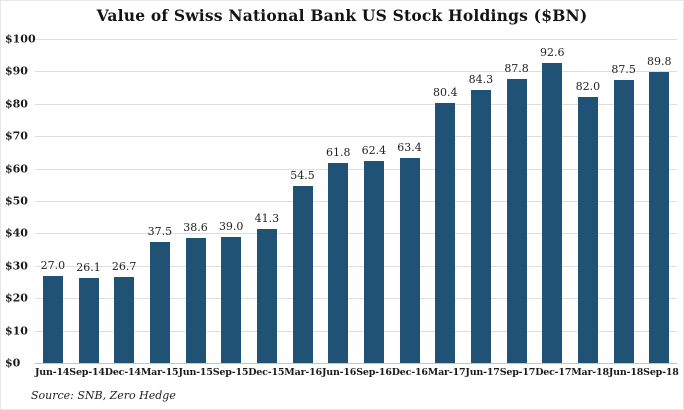 The width and height of the screenshot is (684, 410). I want to click on x-axis-tick-label: Jun-14, so click(52, 372).